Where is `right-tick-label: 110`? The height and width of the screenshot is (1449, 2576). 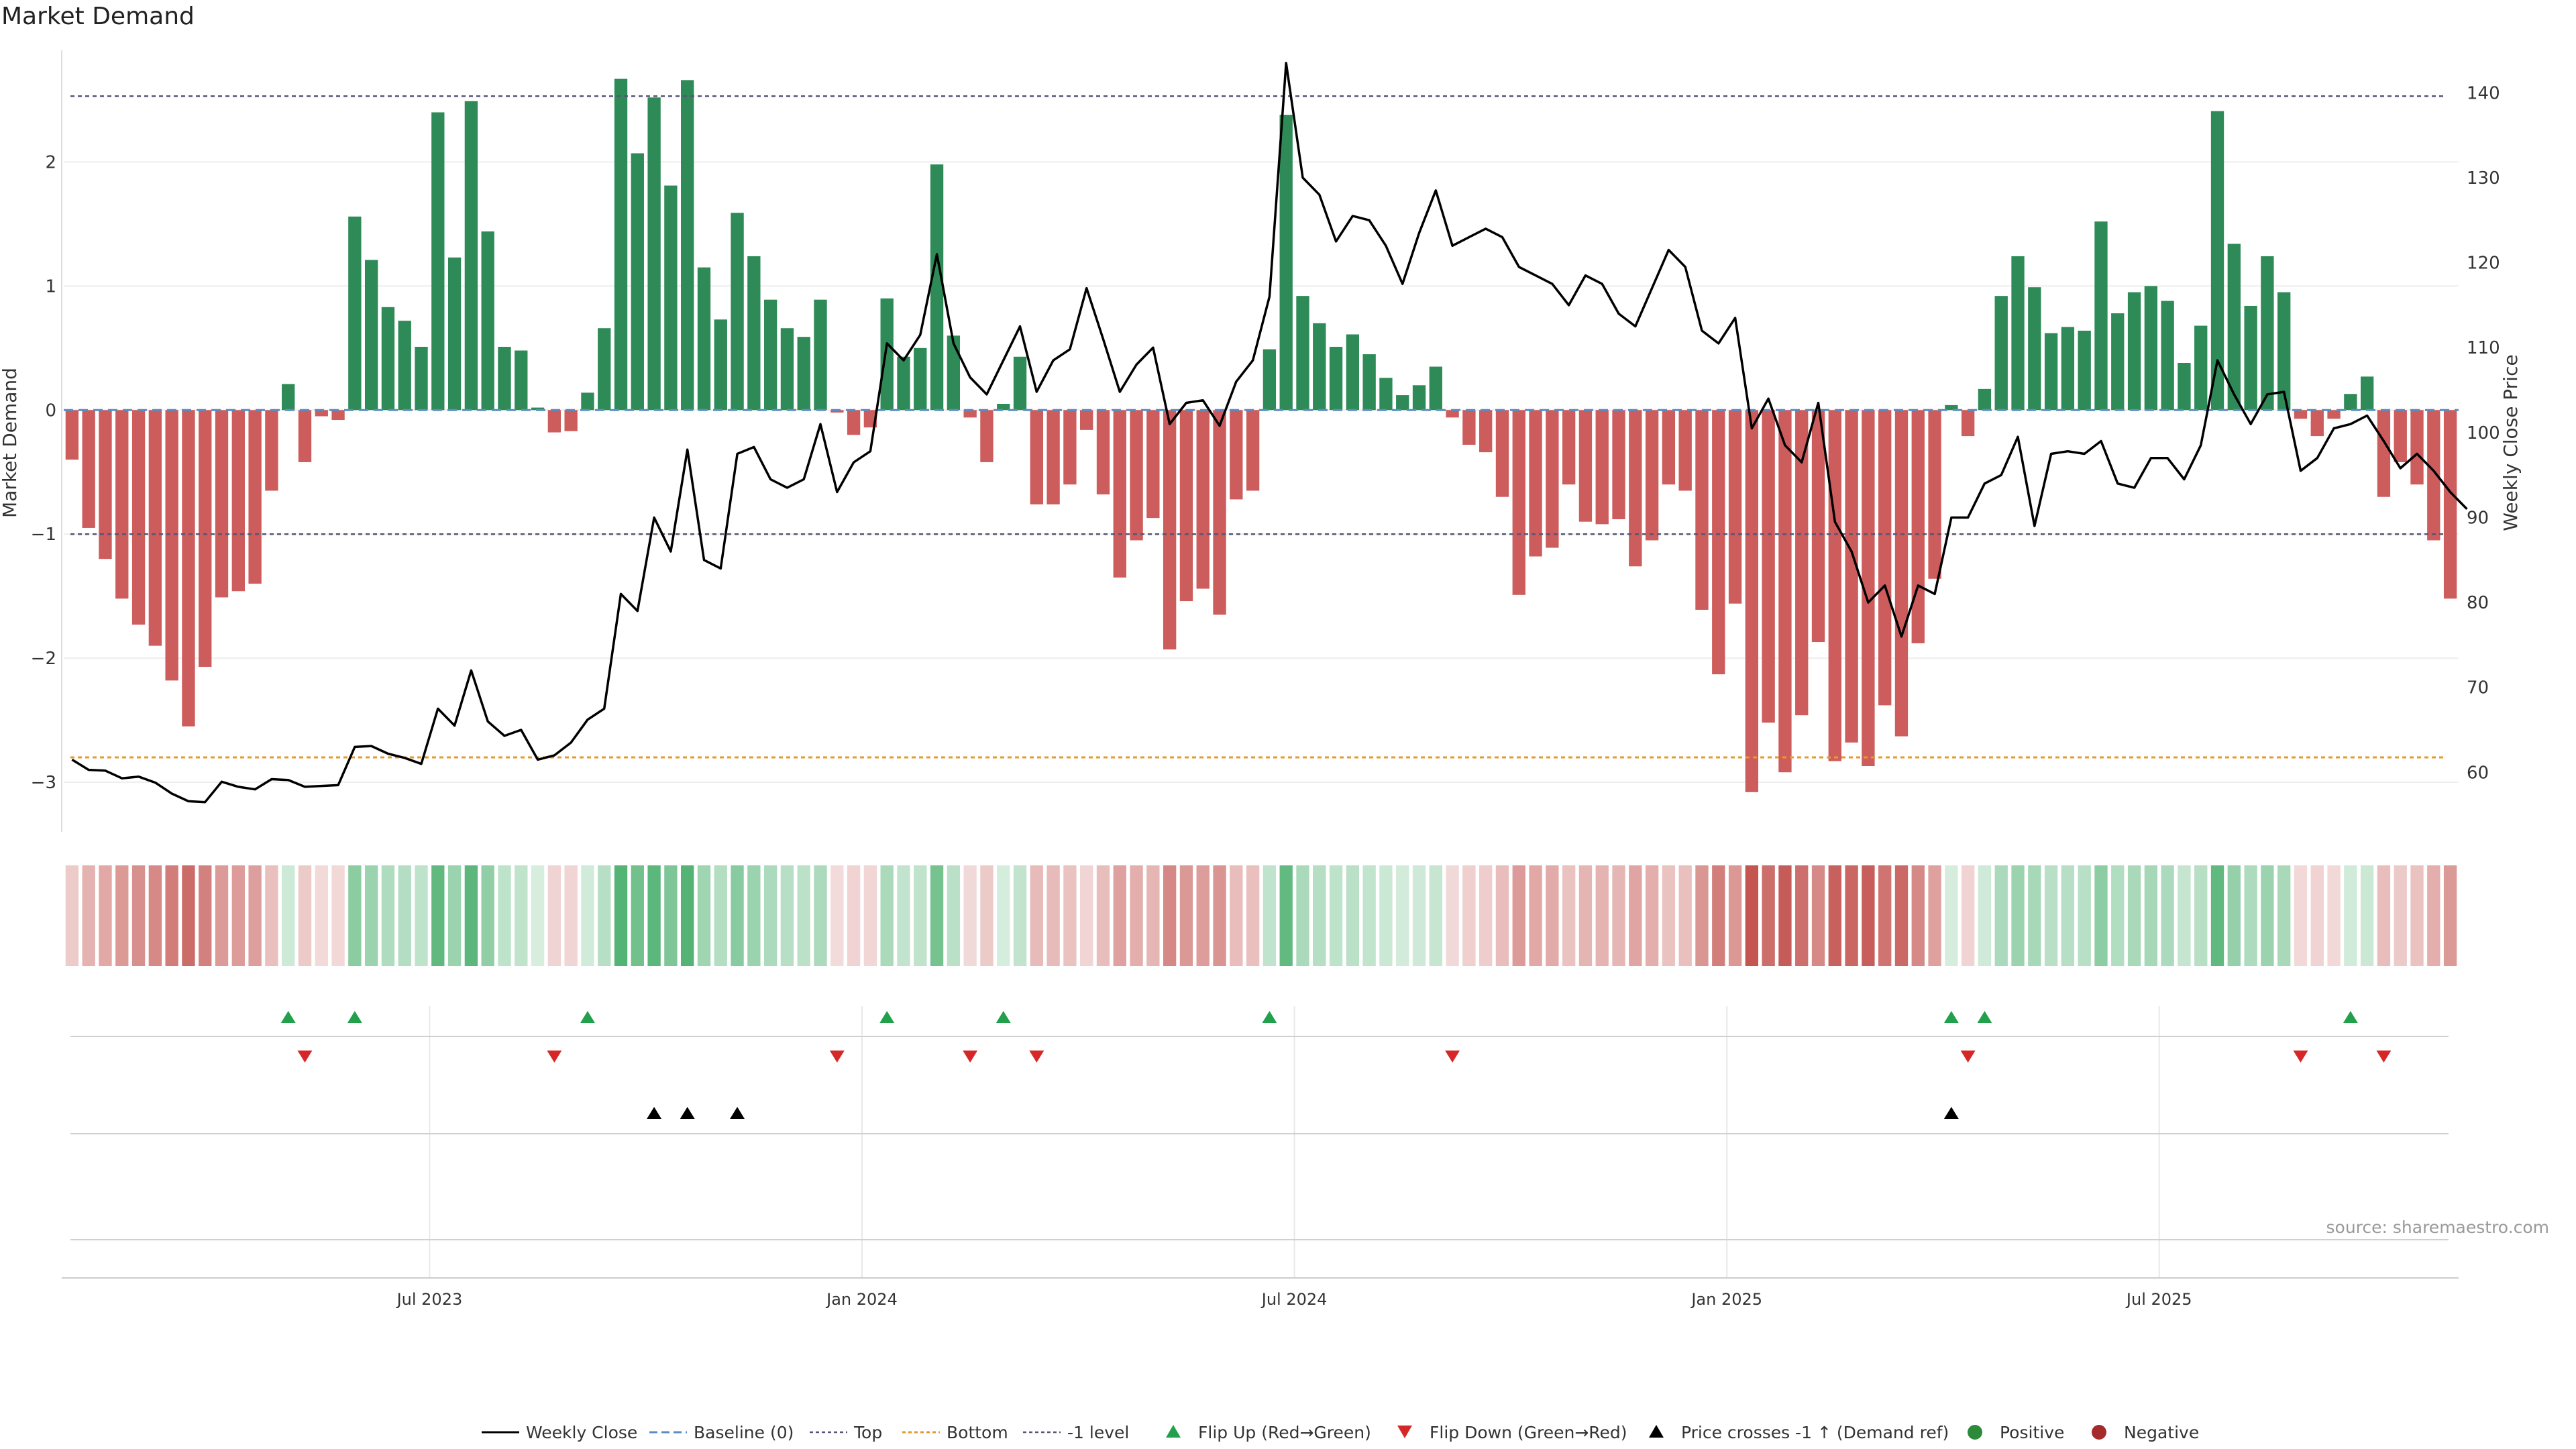 right-tick-label: 110 is located at coordinates (2483, 348).